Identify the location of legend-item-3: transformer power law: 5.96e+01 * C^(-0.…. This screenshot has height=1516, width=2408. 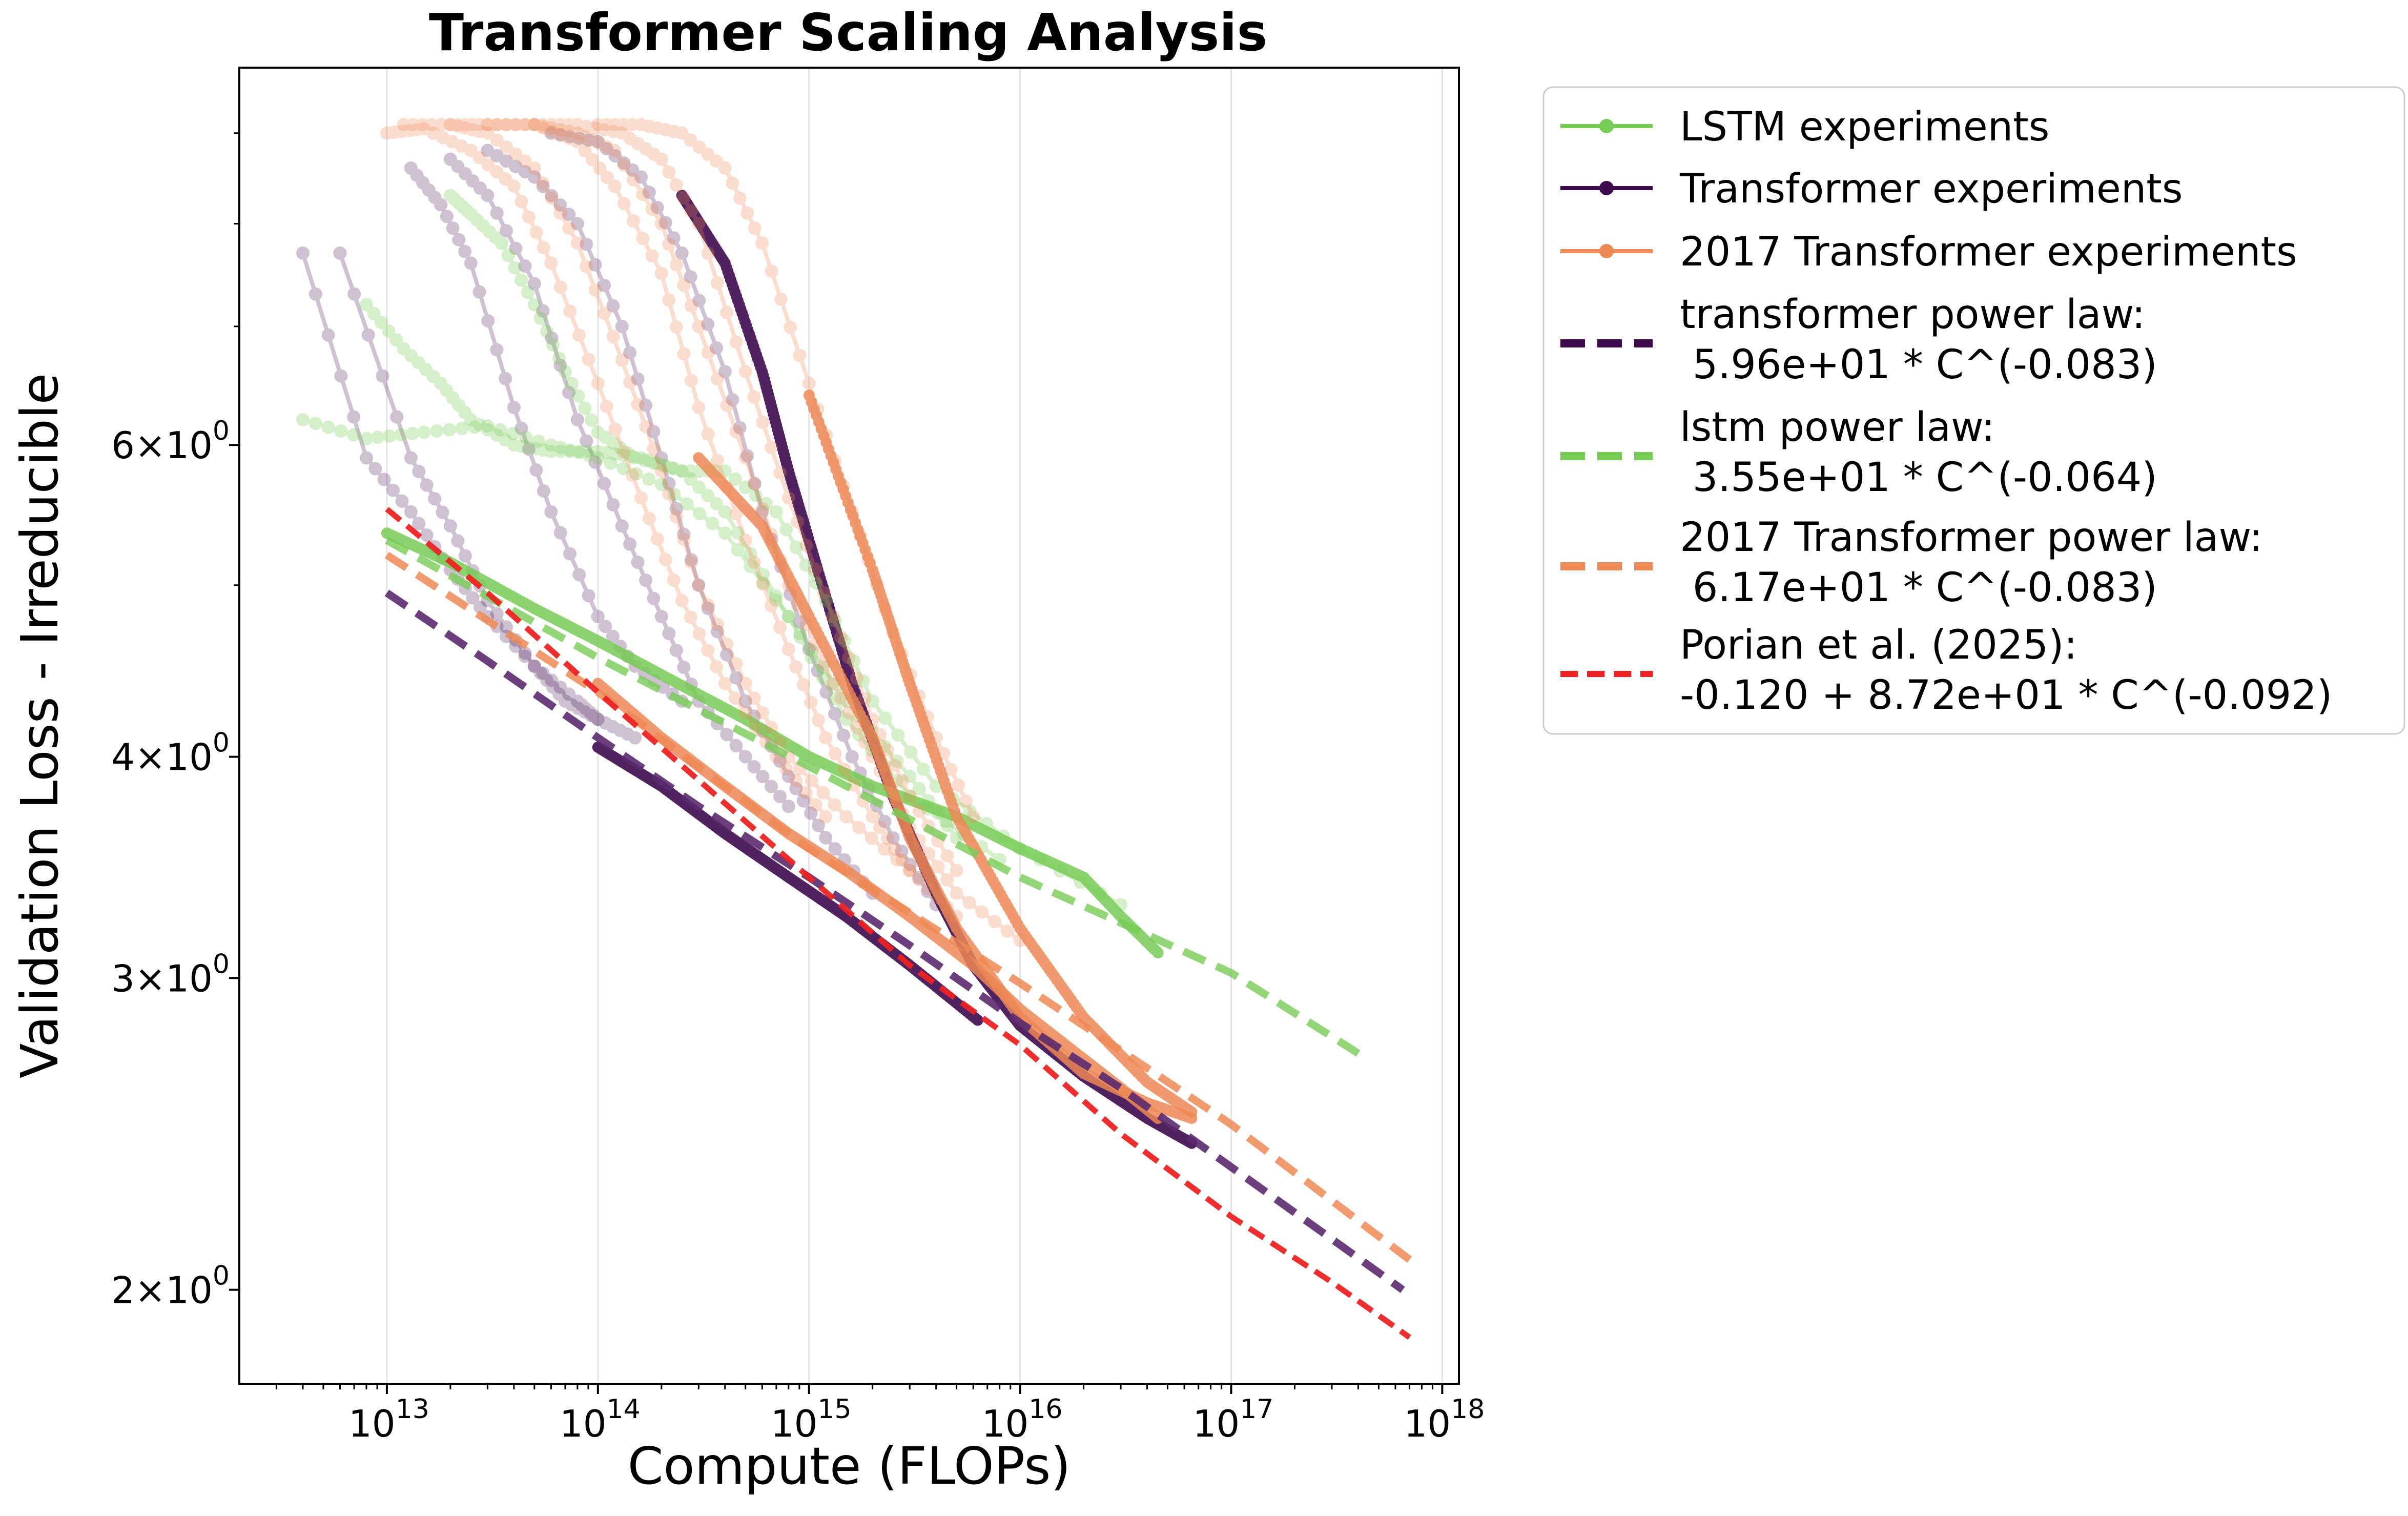
(1858, 340).